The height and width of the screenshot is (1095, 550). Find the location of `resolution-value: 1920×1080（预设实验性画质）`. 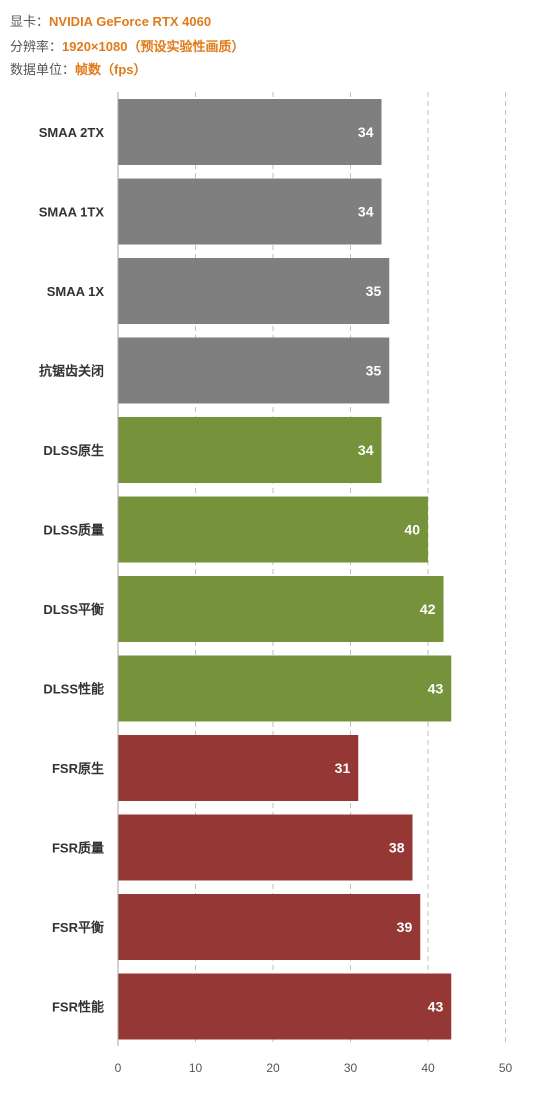

resolution-value: 1920×1080（预设实验性画质） is located at coordinates (153, 46).